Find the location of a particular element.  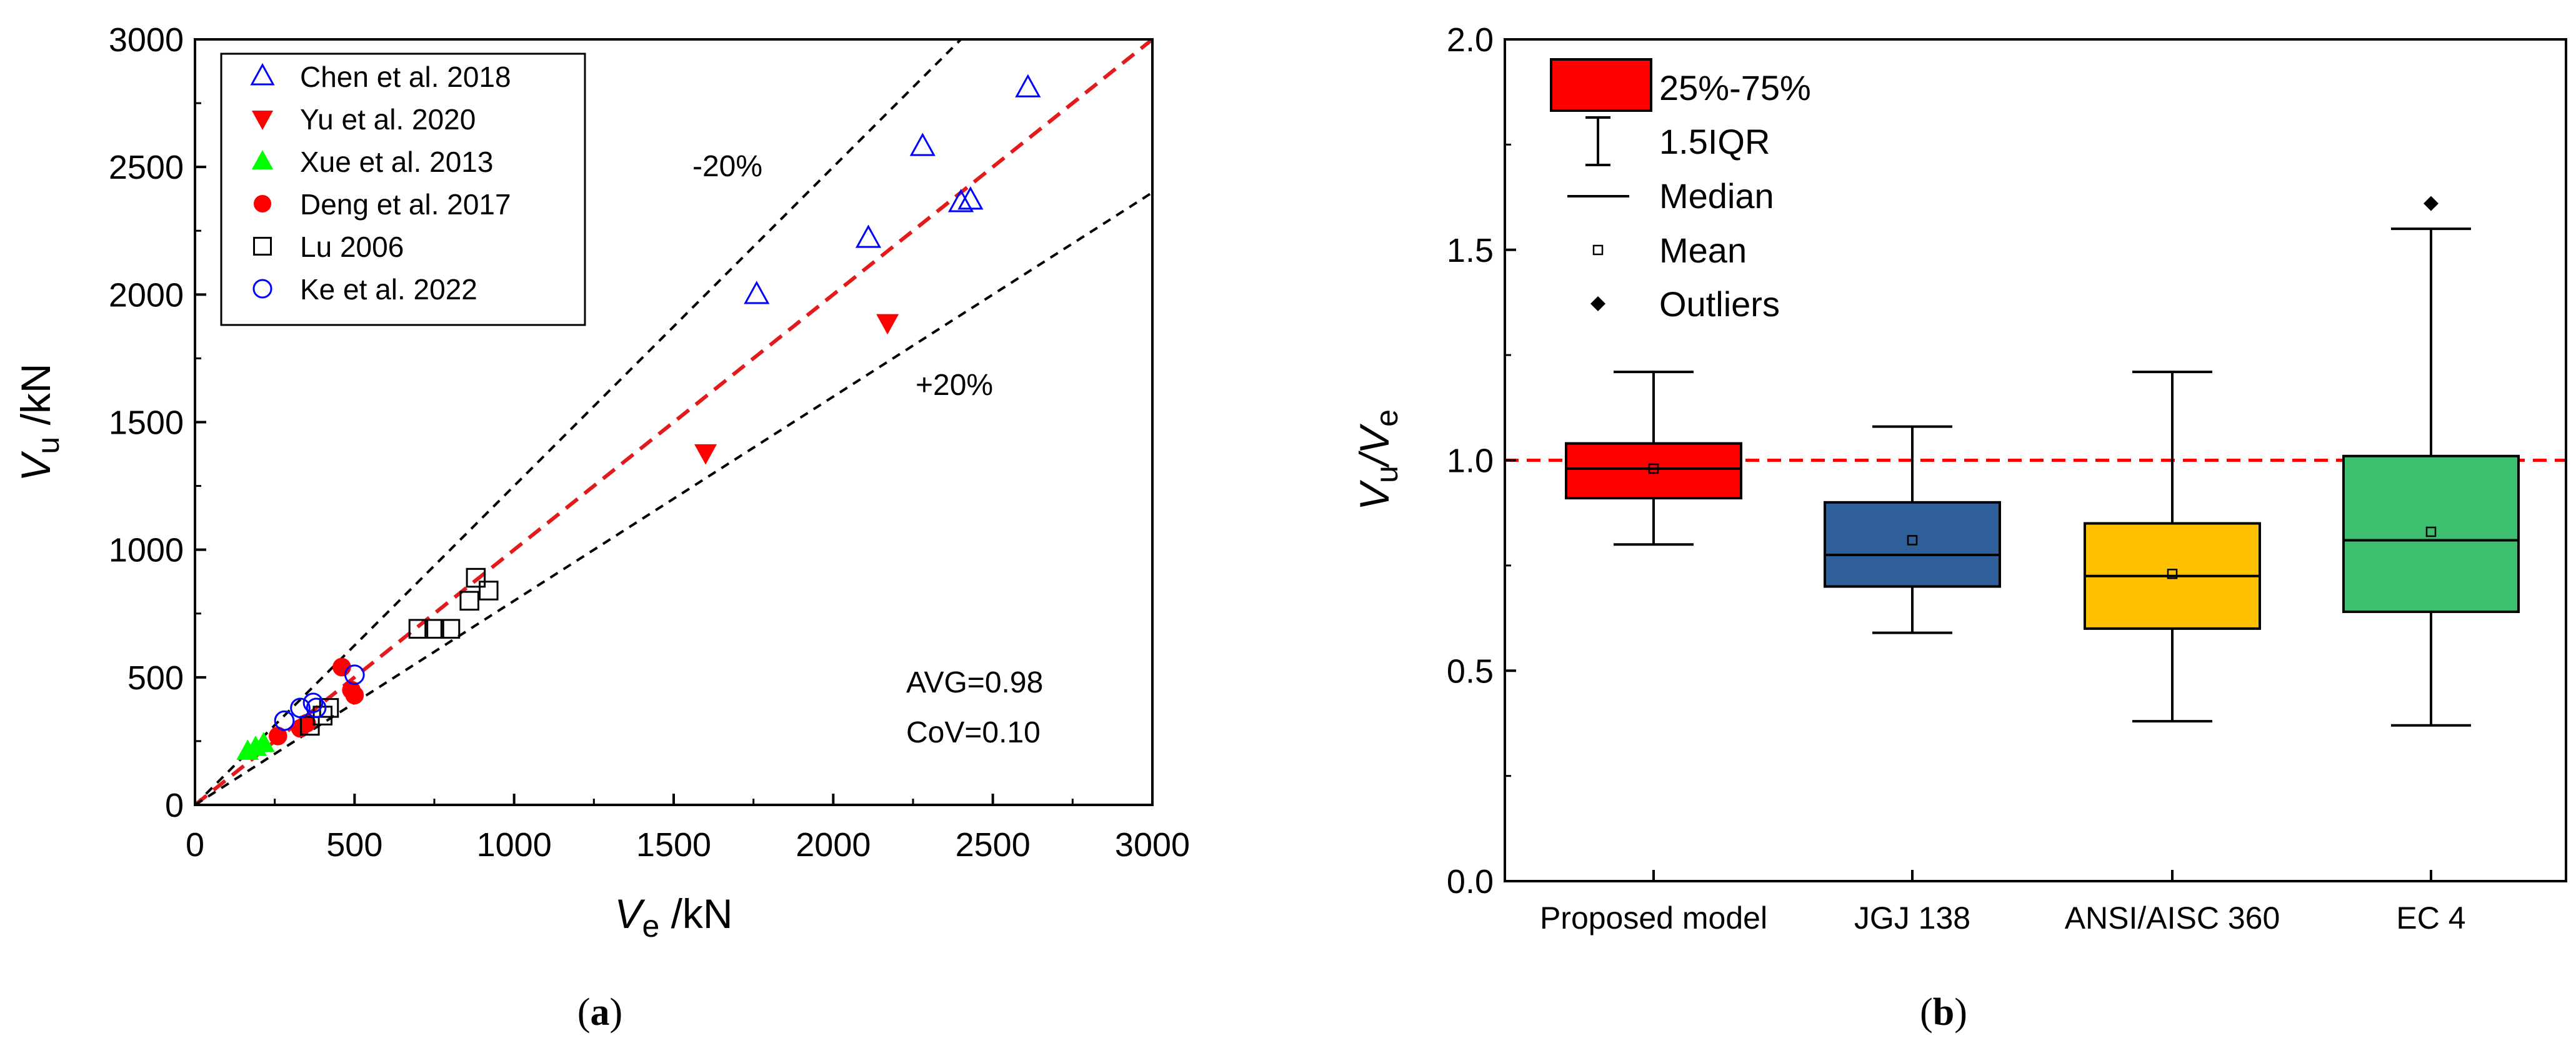

legend-label-xue-et-al-2013: Xue et al. 2013 is located at coordinates (396, 162).